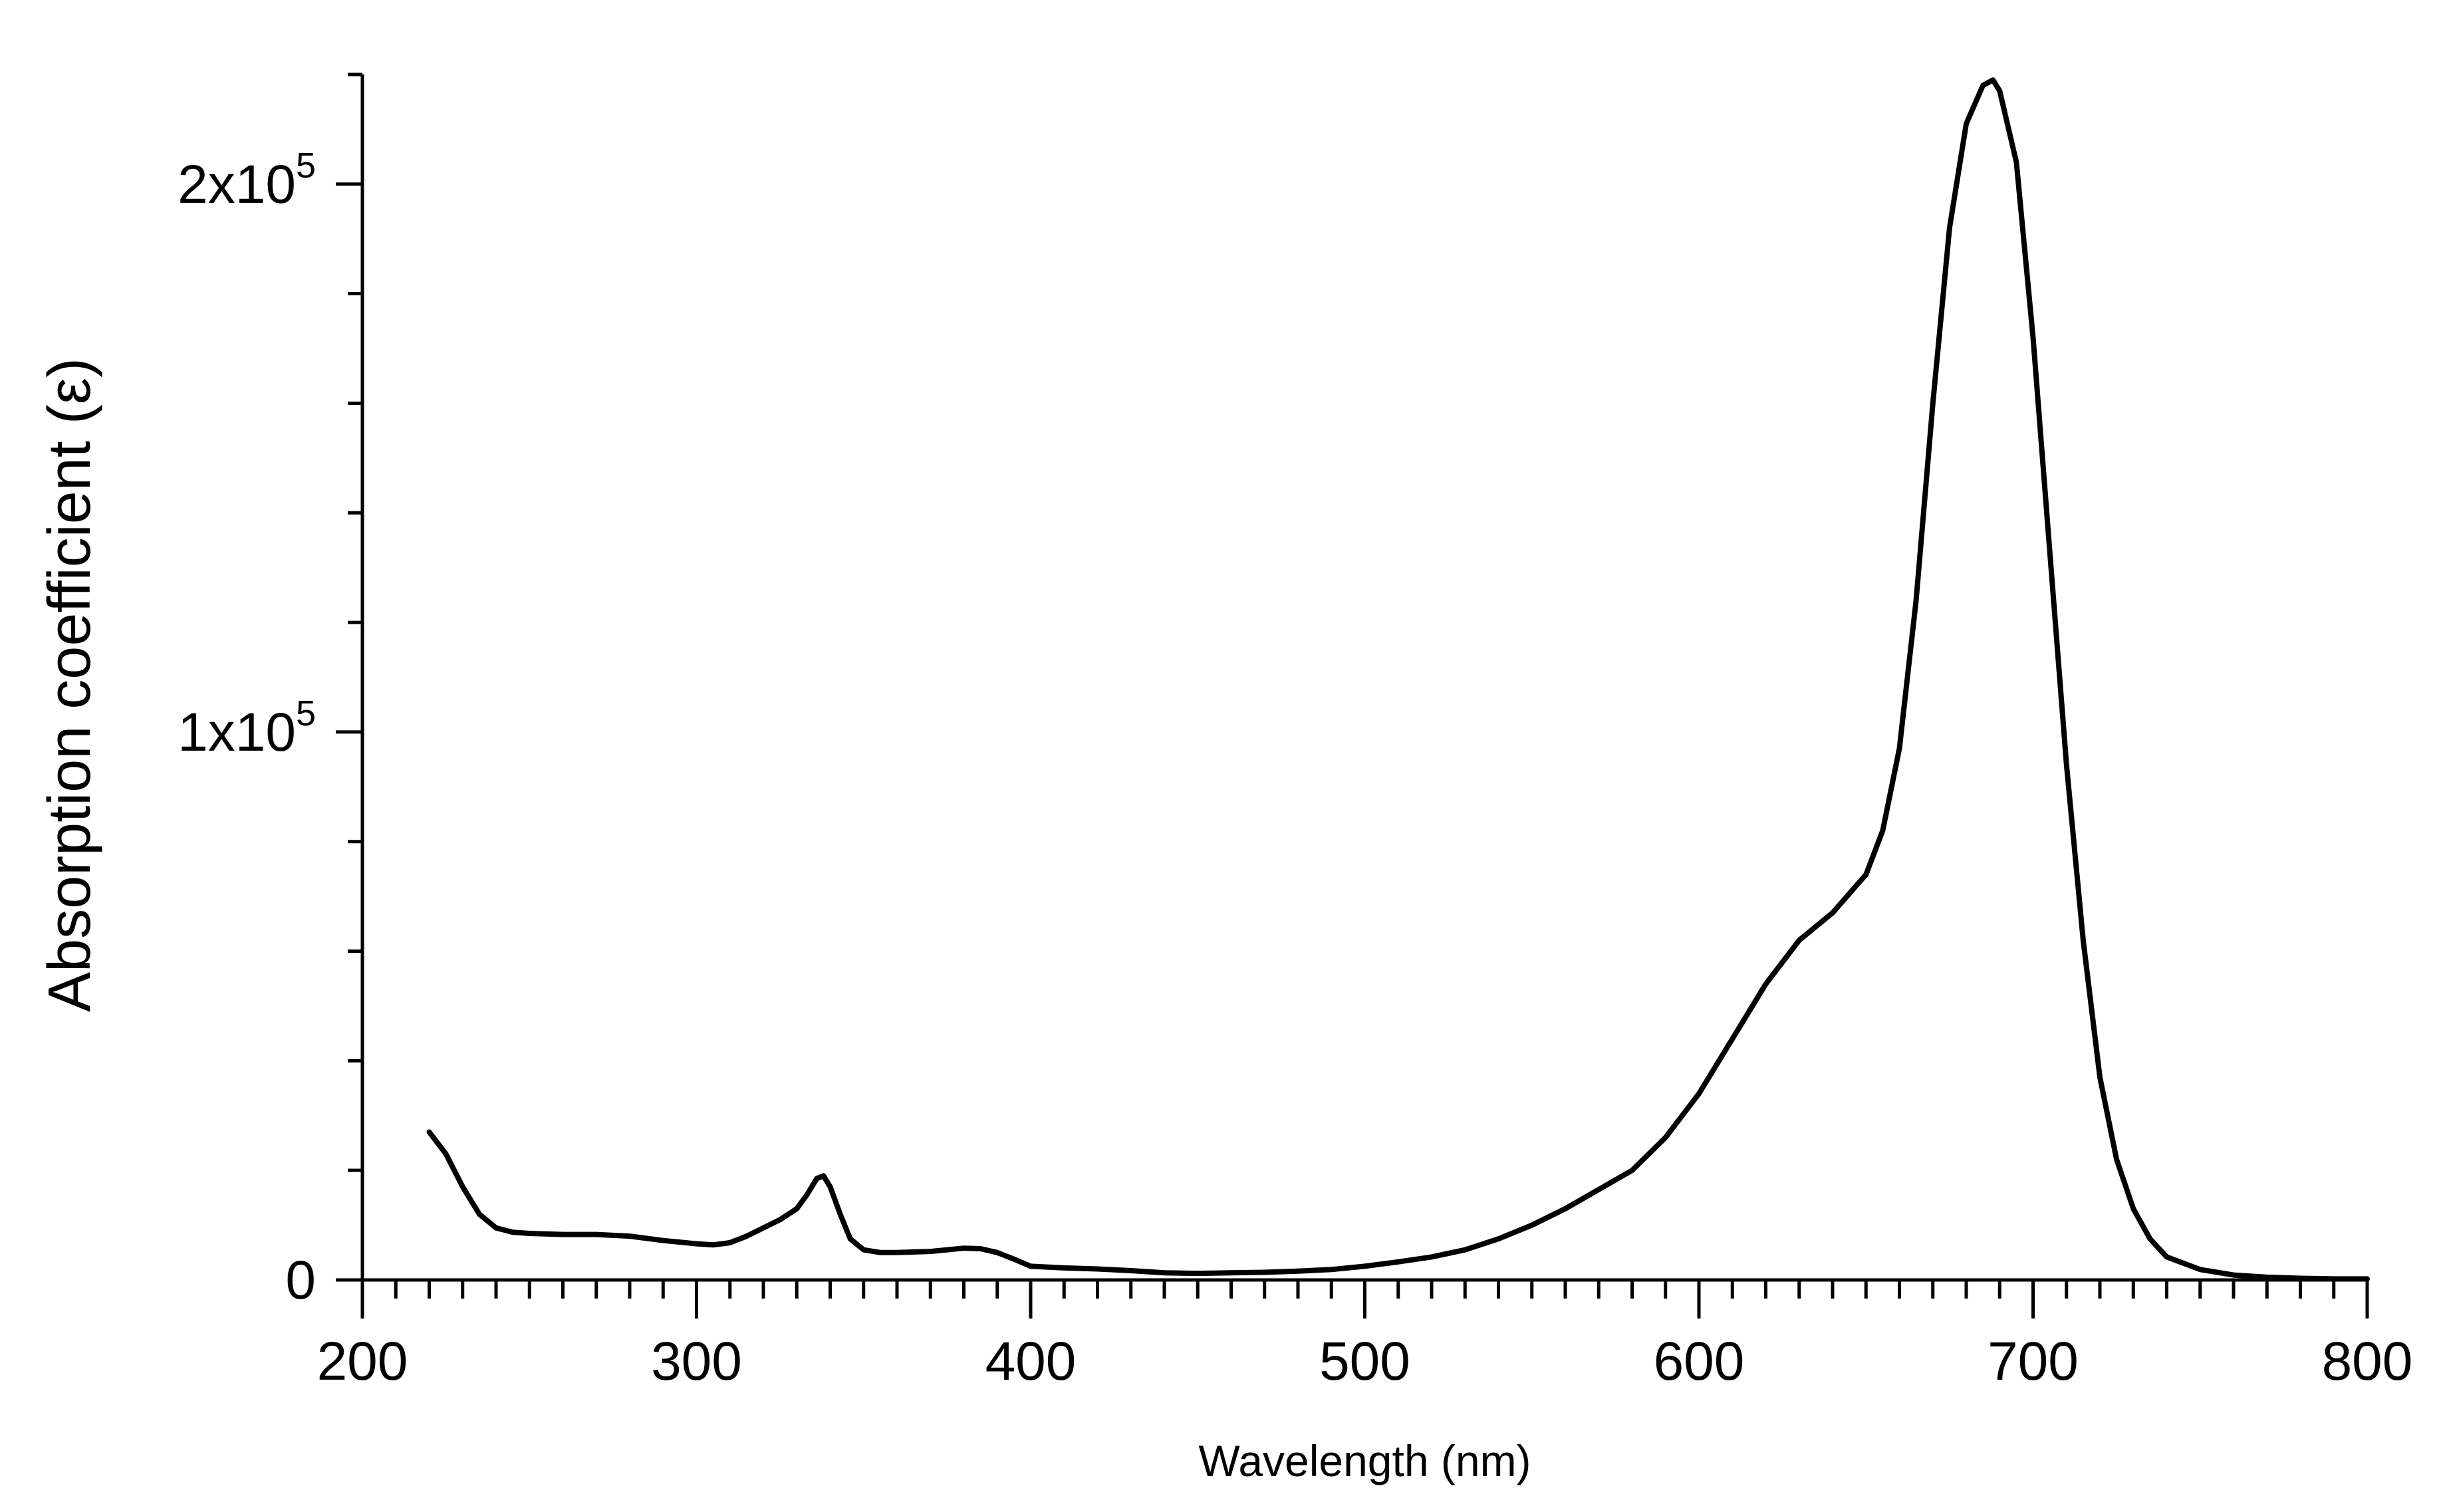 This screenshot has width=2443, height=1512. Describe the element at coordinates (1364, 1299) in the screenshot. I see `x-axis-ticks` at that location.